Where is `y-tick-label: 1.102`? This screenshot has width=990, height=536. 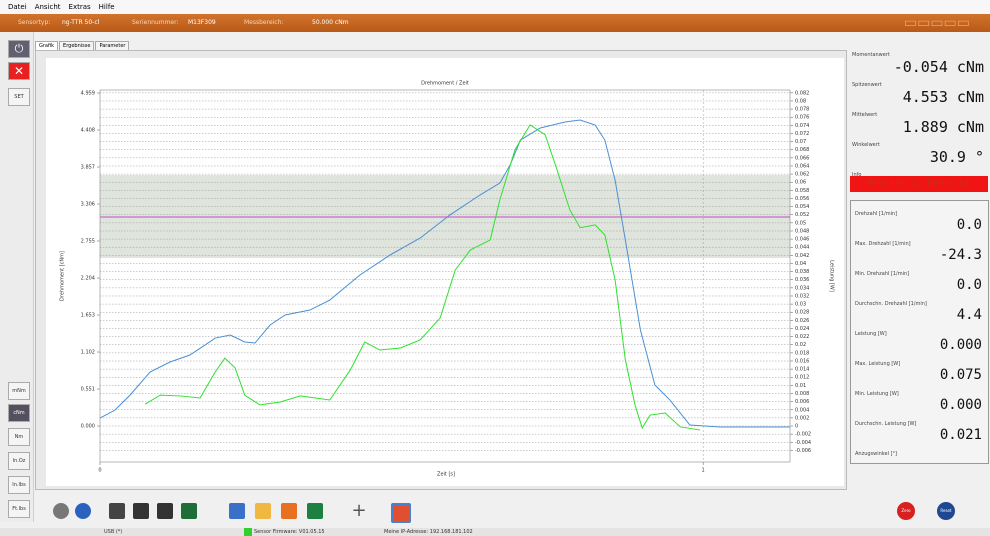 y-tick-label: 1.102 is located at coordinates (88, 353).